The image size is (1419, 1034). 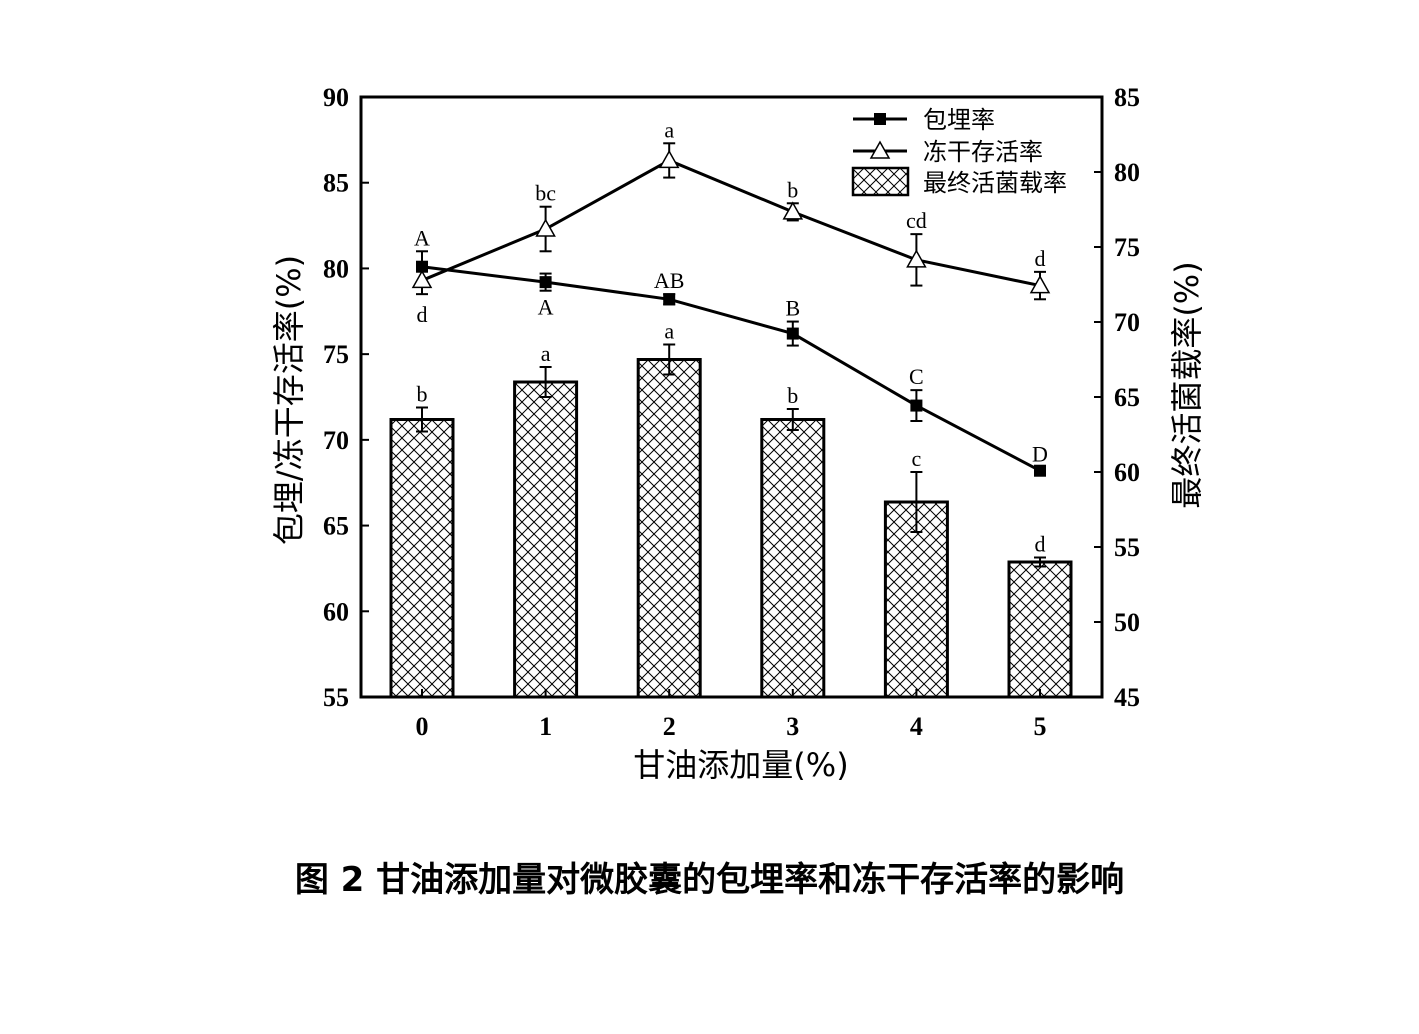 What do you see at coordinates (1127, 622) in the screenshot?
I see `y-right-tick-label: 50` at bounding box center [1127, 622].